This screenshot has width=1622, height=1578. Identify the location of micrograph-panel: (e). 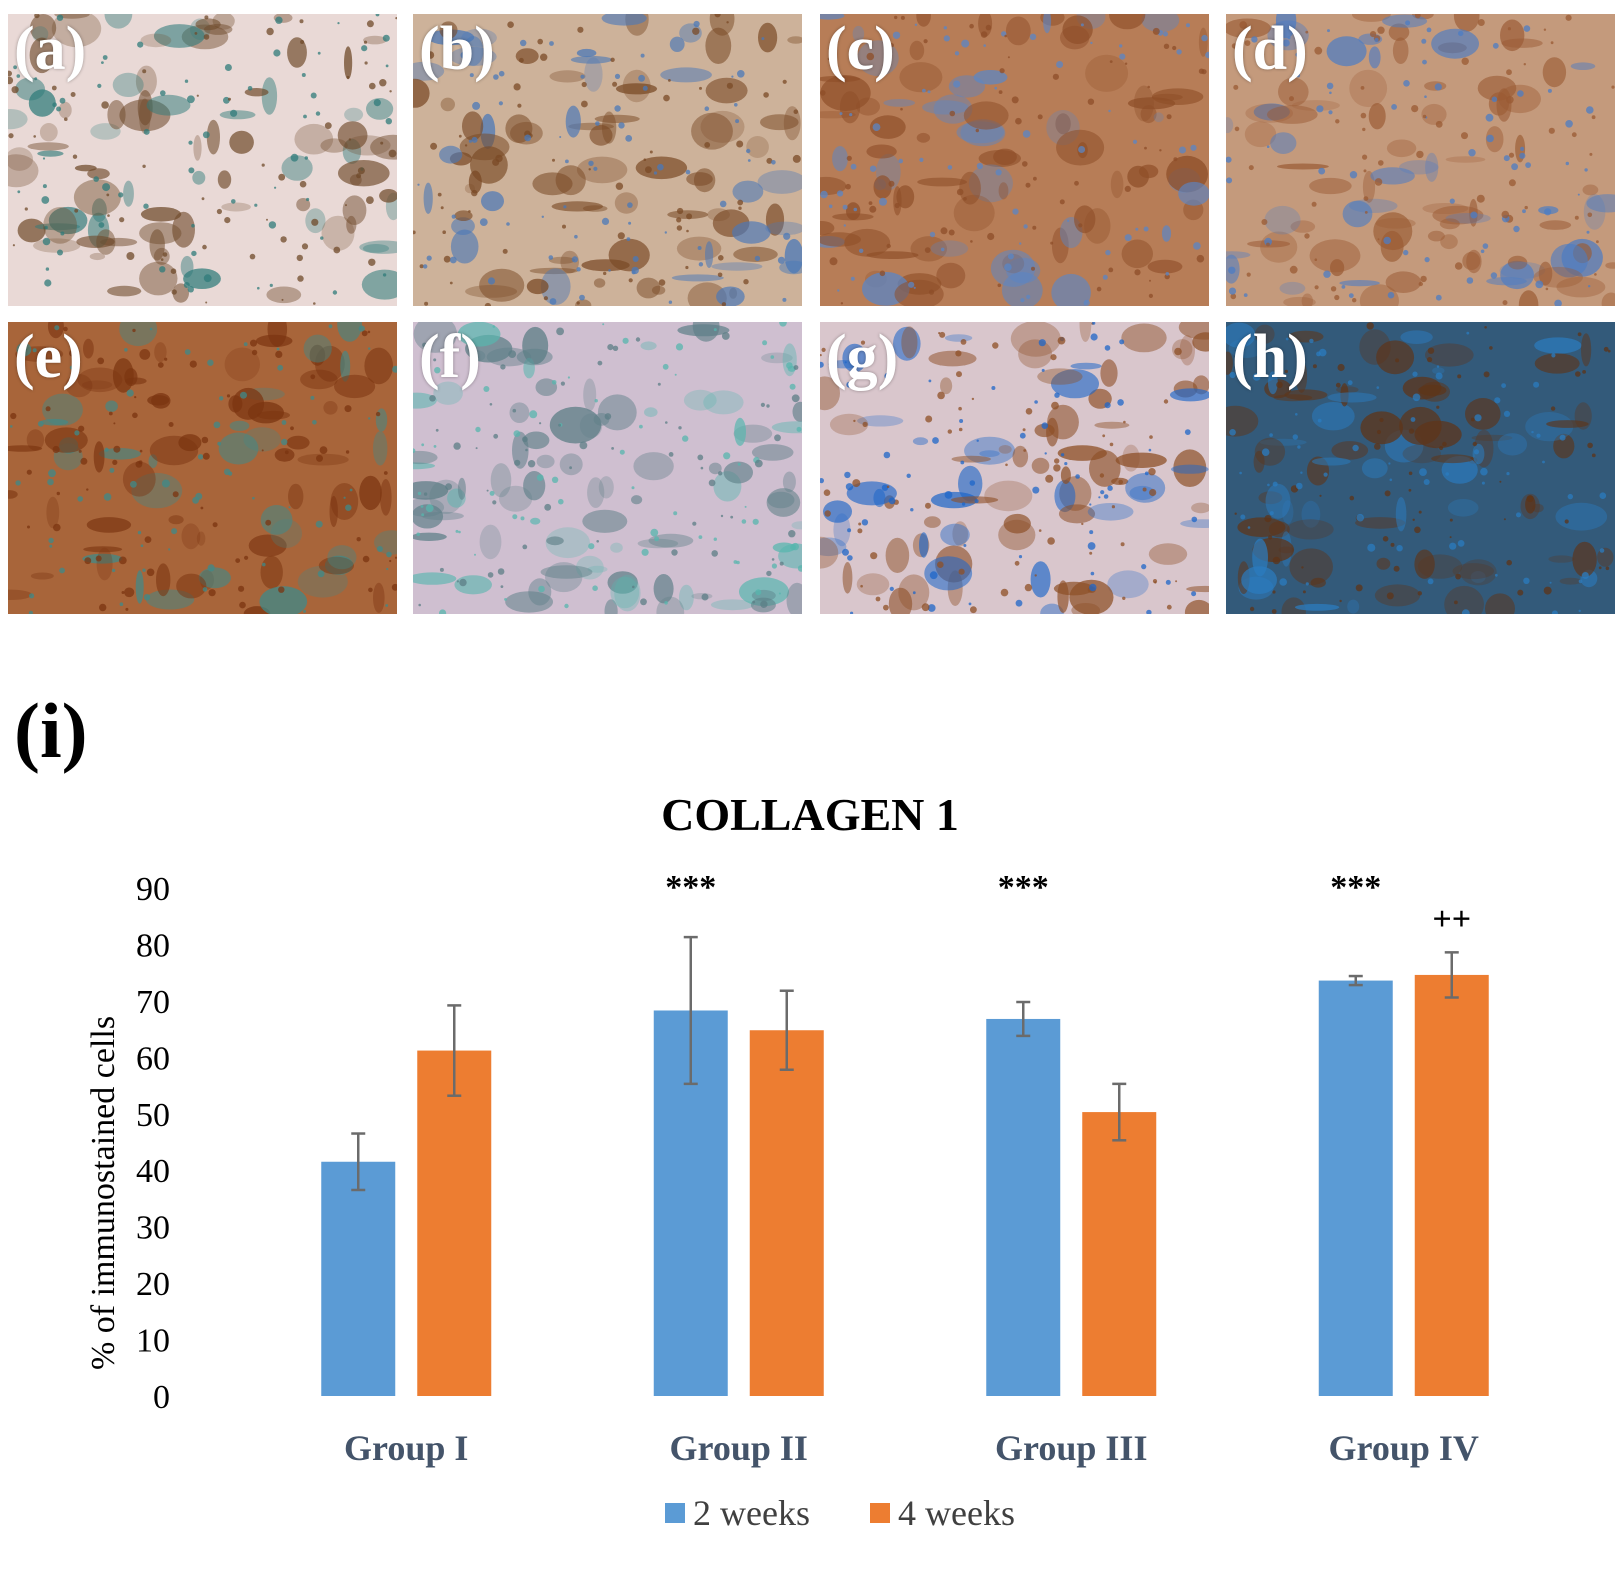
(202, 468).